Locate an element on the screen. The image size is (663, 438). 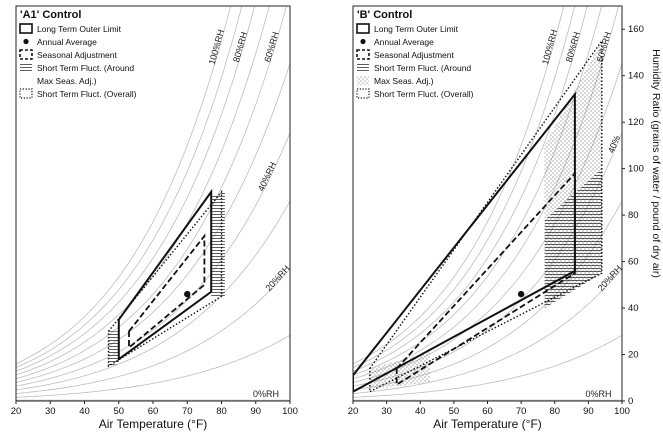
y-tick-label: 100 is located at coordinates (636, 169).